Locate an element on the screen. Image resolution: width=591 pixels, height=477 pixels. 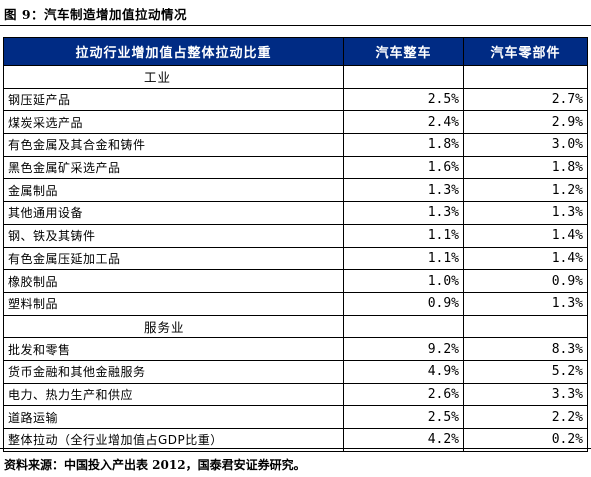
figure-title: 图 9：汽车制造增加值拉动情况 is located at coordinates (96, 14).